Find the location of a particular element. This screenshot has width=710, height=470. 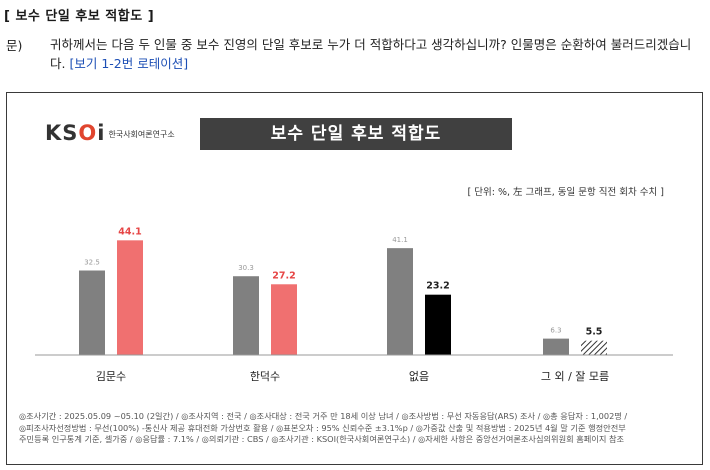

unit-note: [ 단위: %, 左 그래프, 동일 문항 직전 회차 수치 ] is located at coordinates (565, 192).